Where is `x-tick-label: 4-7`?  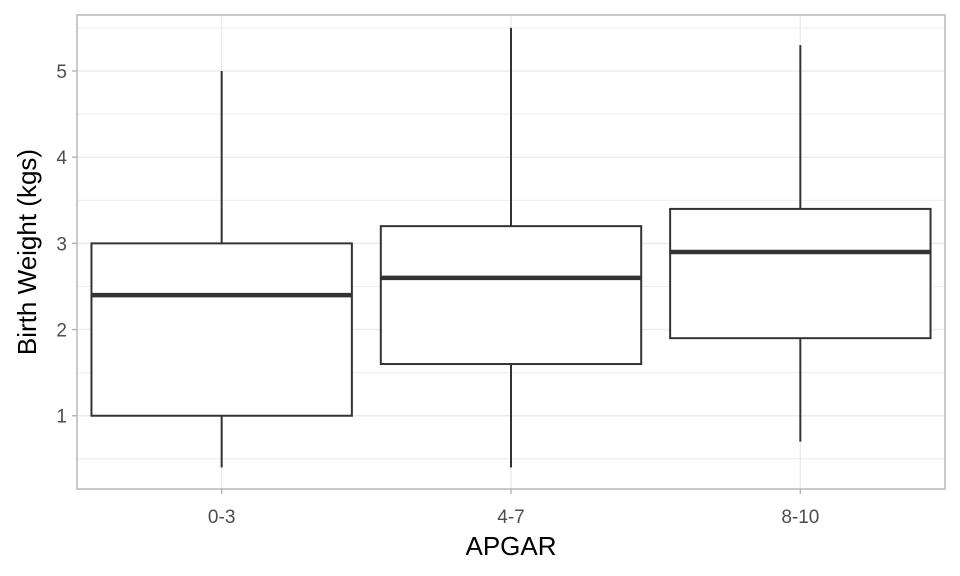
x-tick-label: 4-7 is located at coordinates (510, 517).